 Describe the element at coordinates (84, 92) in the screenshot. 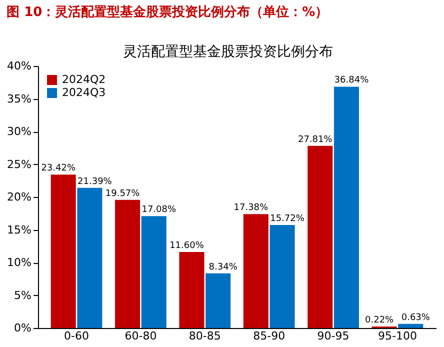

I see `legend-label: 2024Q3` at that location.